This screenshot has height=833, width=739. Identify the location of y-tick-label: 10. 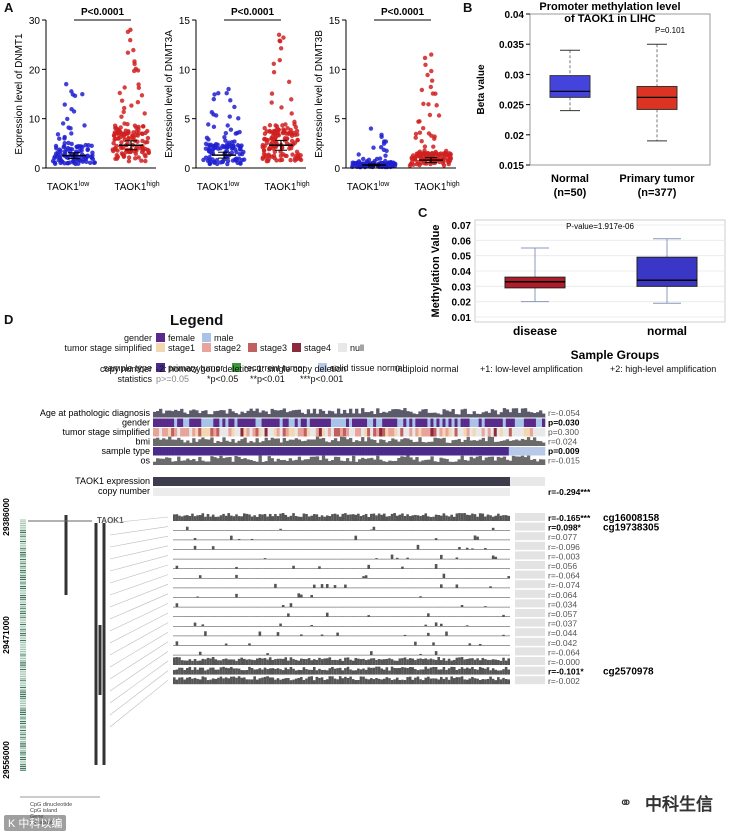
(185, 70).